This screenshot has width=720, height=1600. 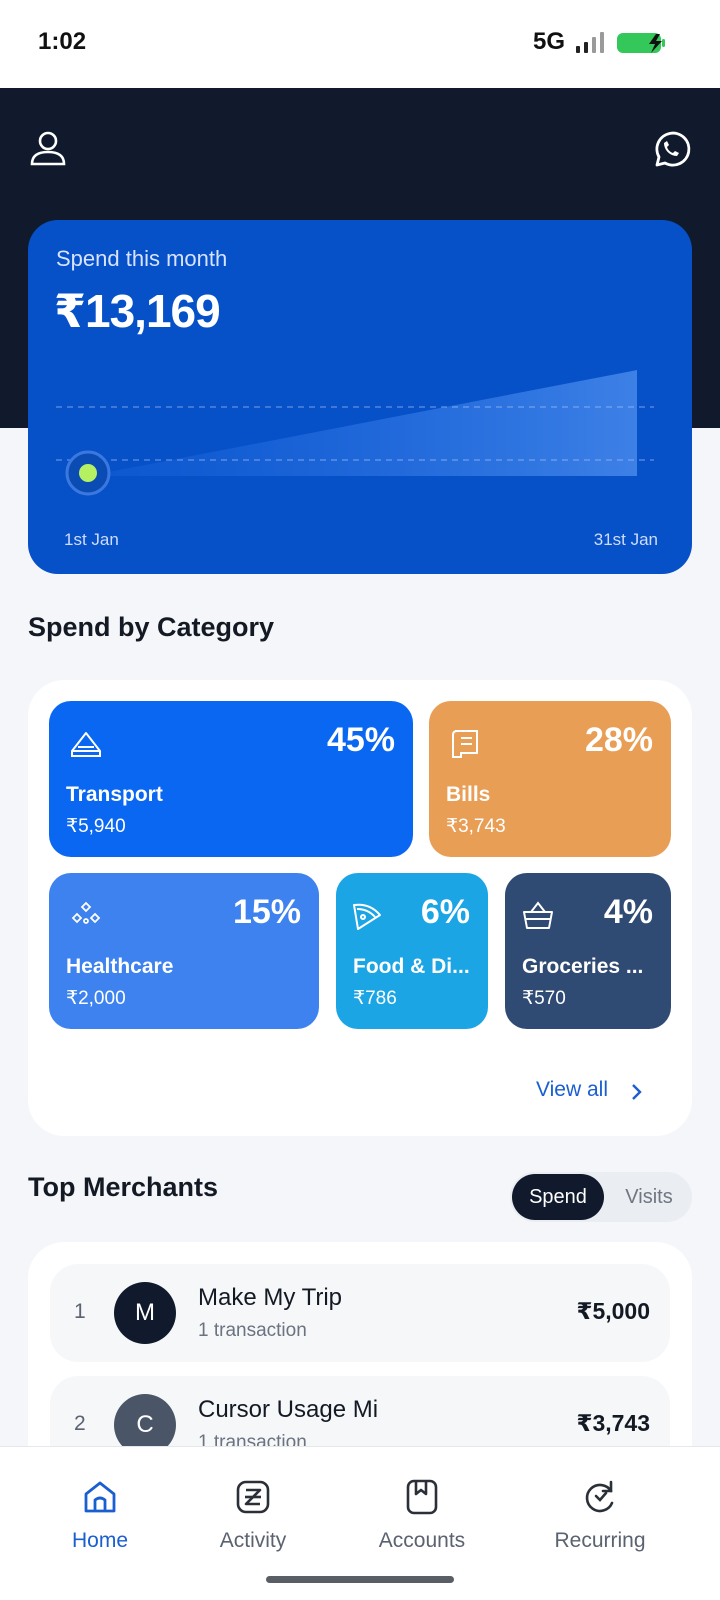 I want to click on category-section-title: Spend by Category, so click(x=151, y=627).